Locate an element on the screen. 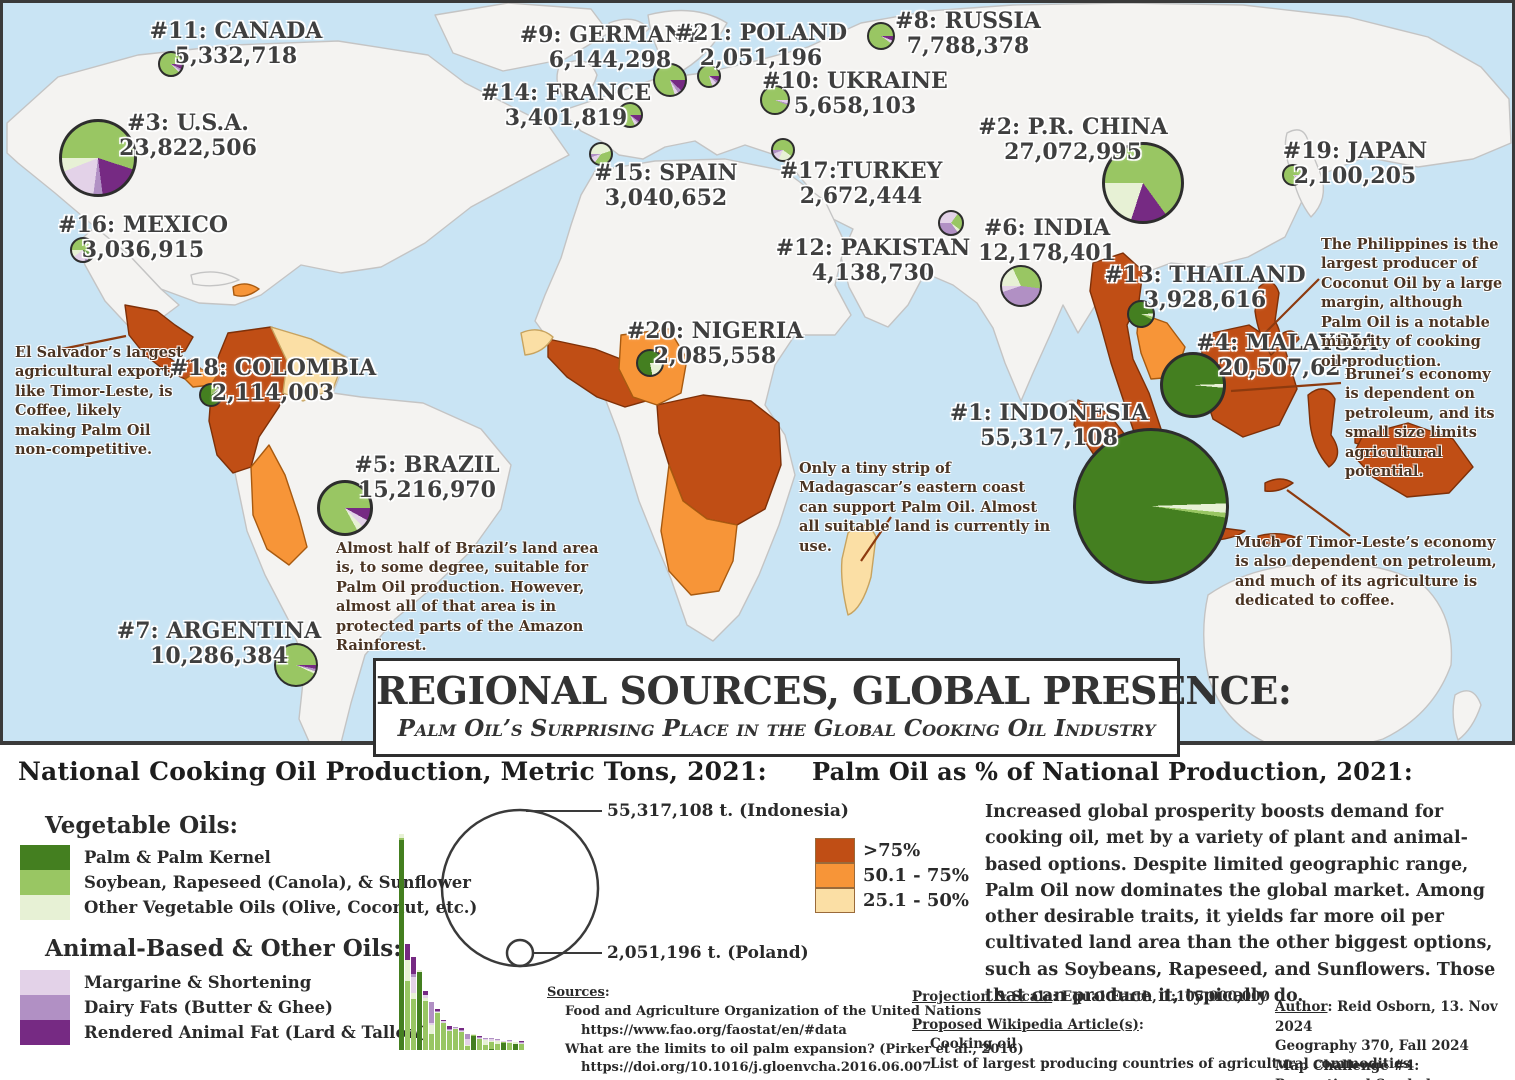  wiki-item: Cooking oil is located at coordinates (973, 1044).